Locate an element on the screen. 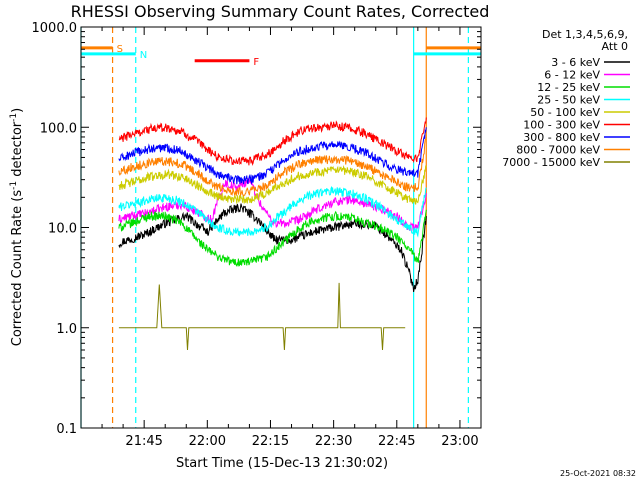  y-axis-label: Corrected Count Rate (s-1 detector-1) is located at coordinates (17, 227).